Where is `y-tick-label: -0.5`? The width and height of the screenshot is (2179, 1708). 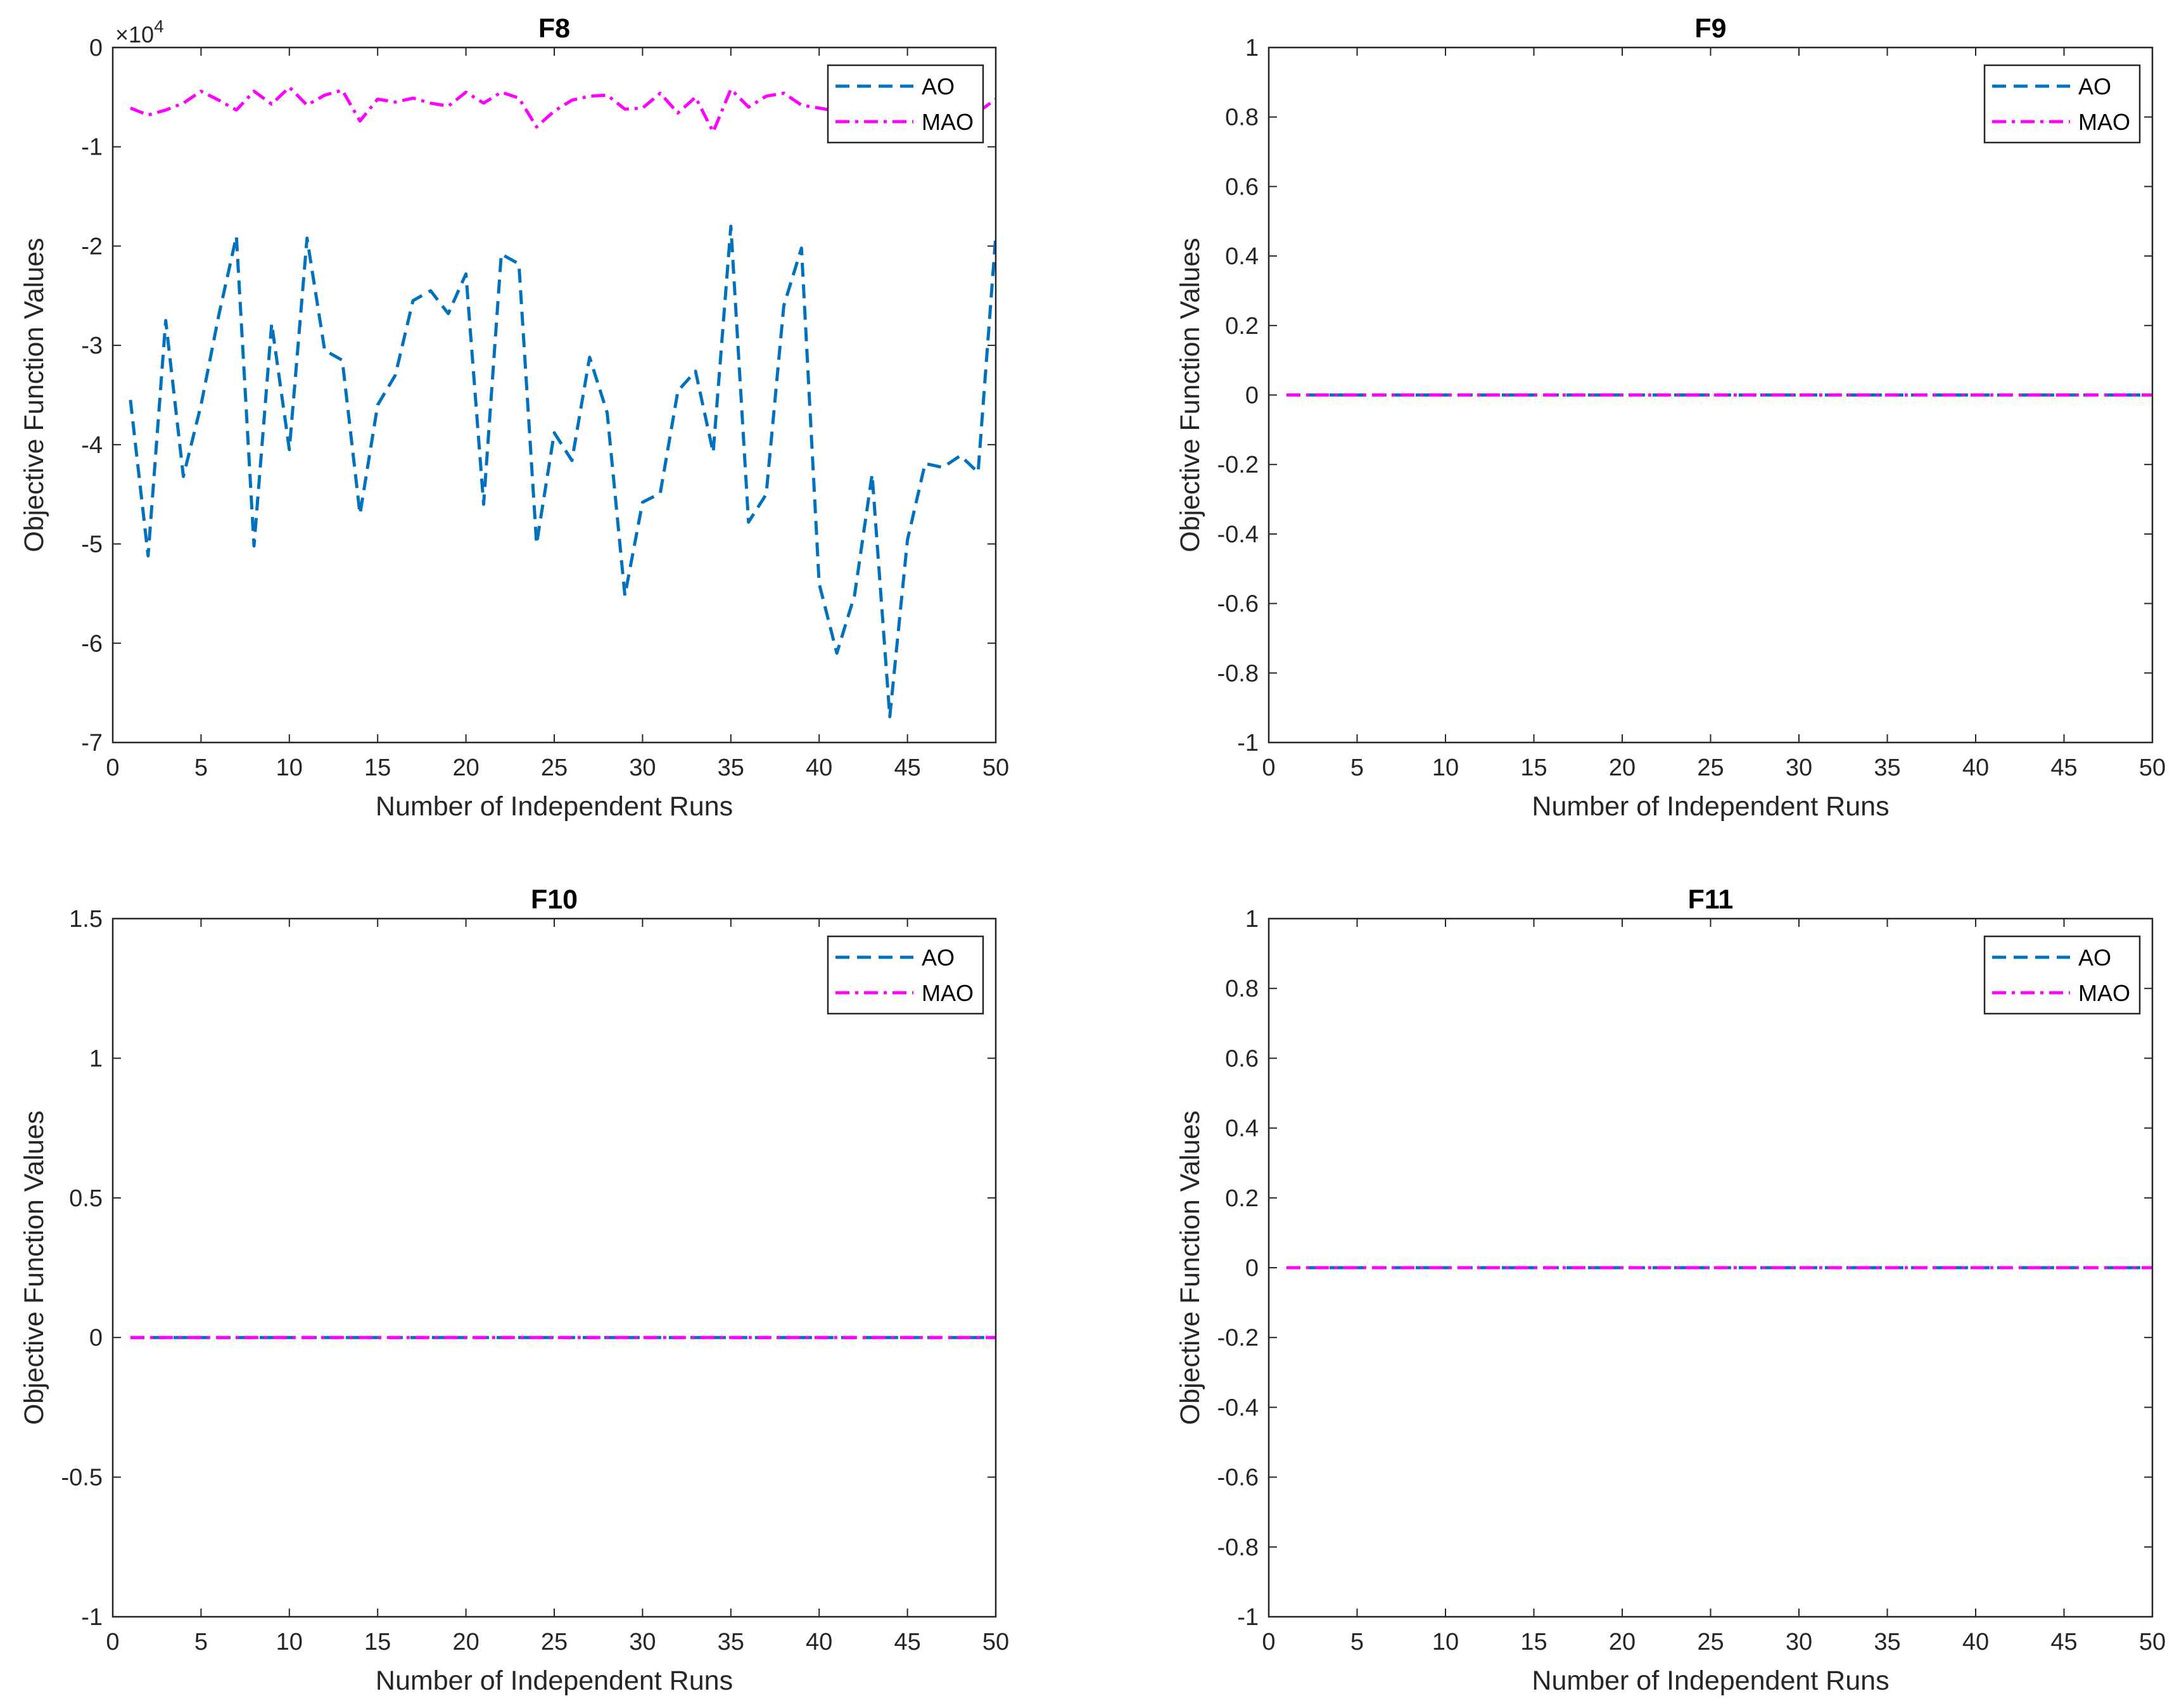
y-tick-label: -0.5 is located at coordinates (82, 1478).